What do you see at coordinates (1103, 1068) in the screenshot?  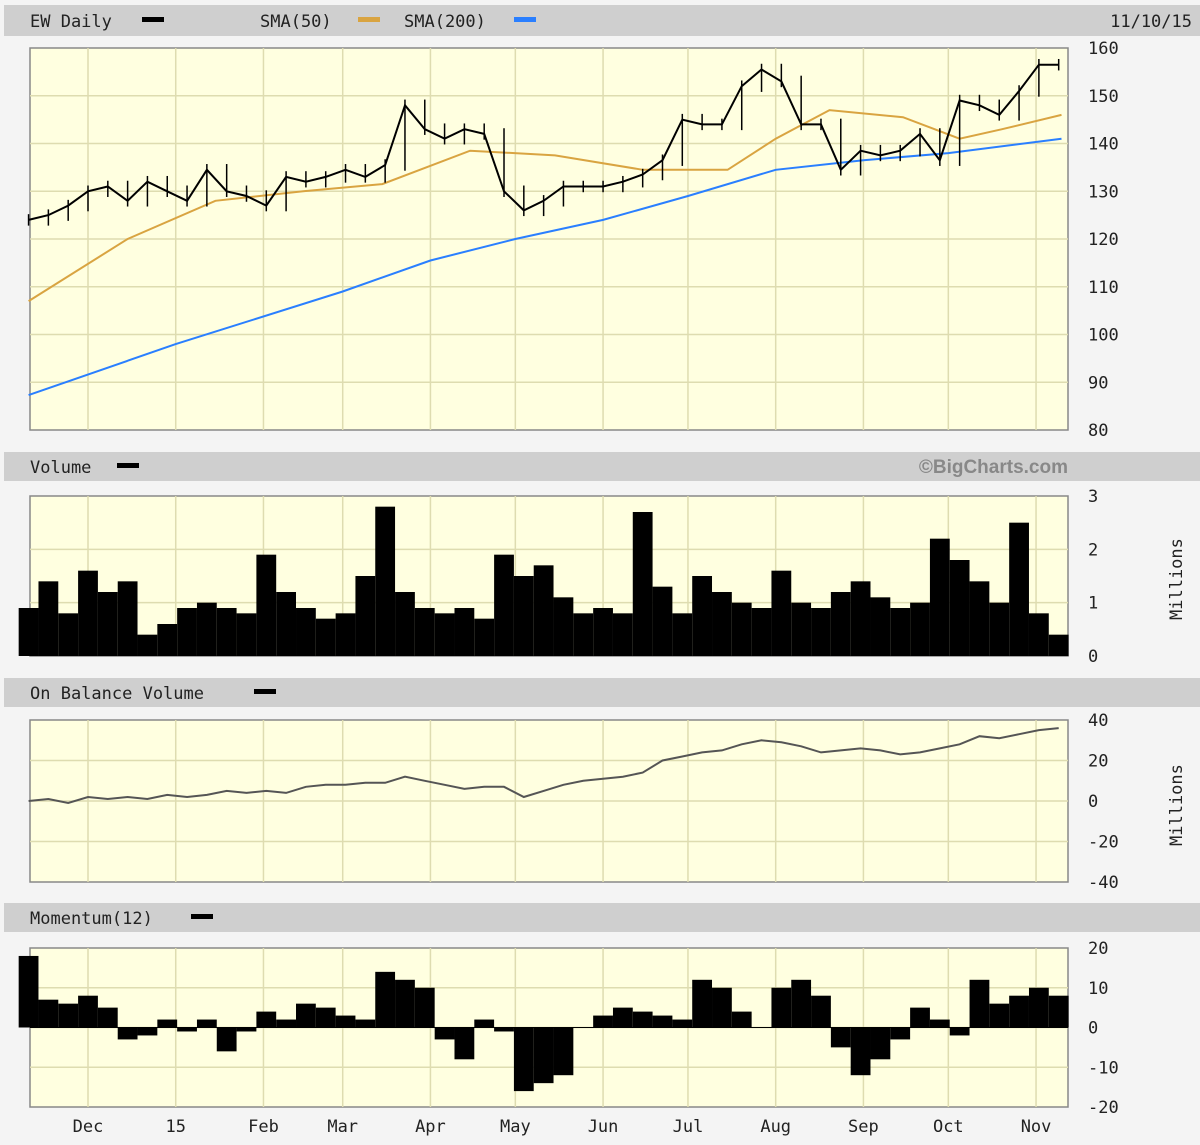 I see `y-tick-label: -10` at bounding box center [1103, 1068].